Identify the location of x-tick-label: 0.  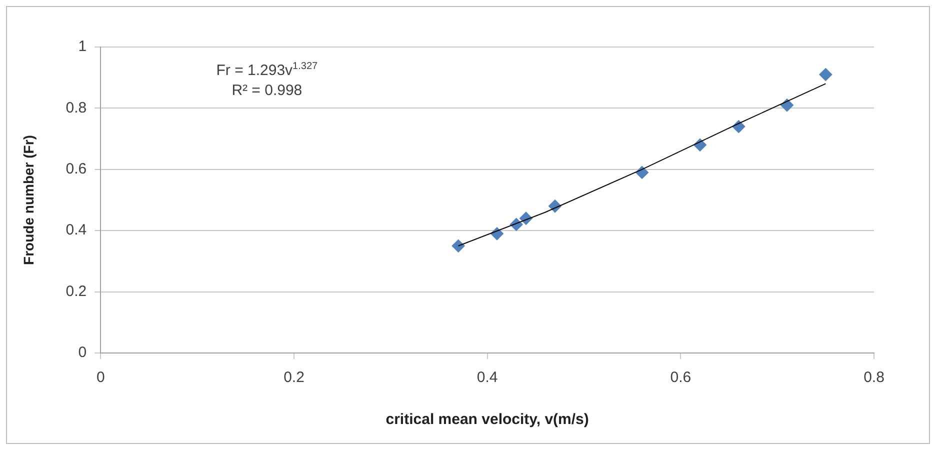
(100, 377).